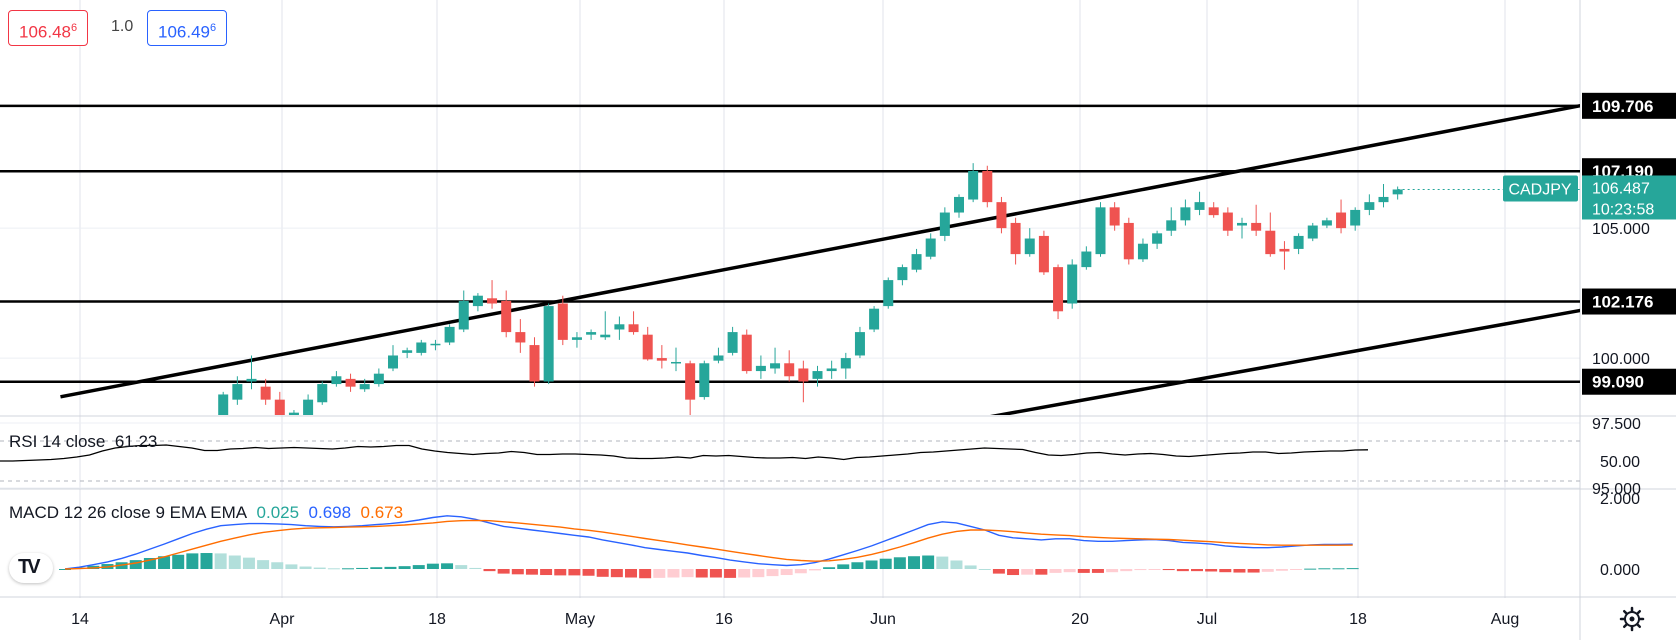 This screenshot has height=640, width=1676. What do you see at coordinates (31, 568) in the screenshot?
I see `tradingview-logo: TV` at bounding box center [31, 568].